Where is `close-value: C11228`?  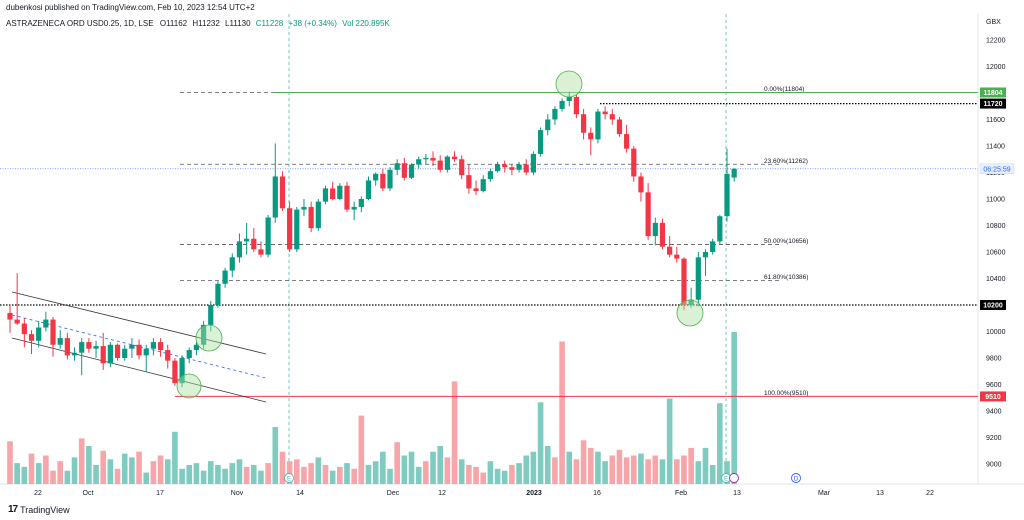 close-value: C11228 is located at coordinates (269, 23).